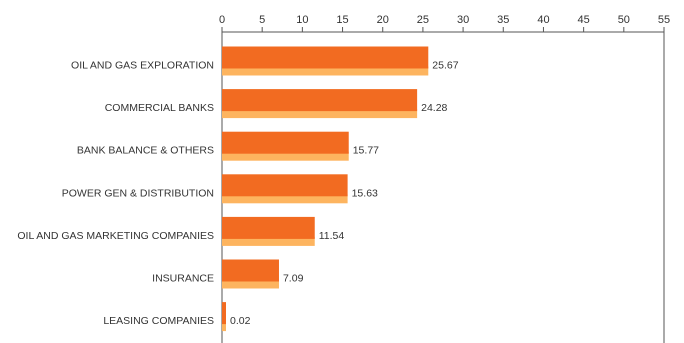 This screenshot has width=684, height=343. I want to click on category-label: POWER GEN & DISTRIBUTION, so click(138, 193).